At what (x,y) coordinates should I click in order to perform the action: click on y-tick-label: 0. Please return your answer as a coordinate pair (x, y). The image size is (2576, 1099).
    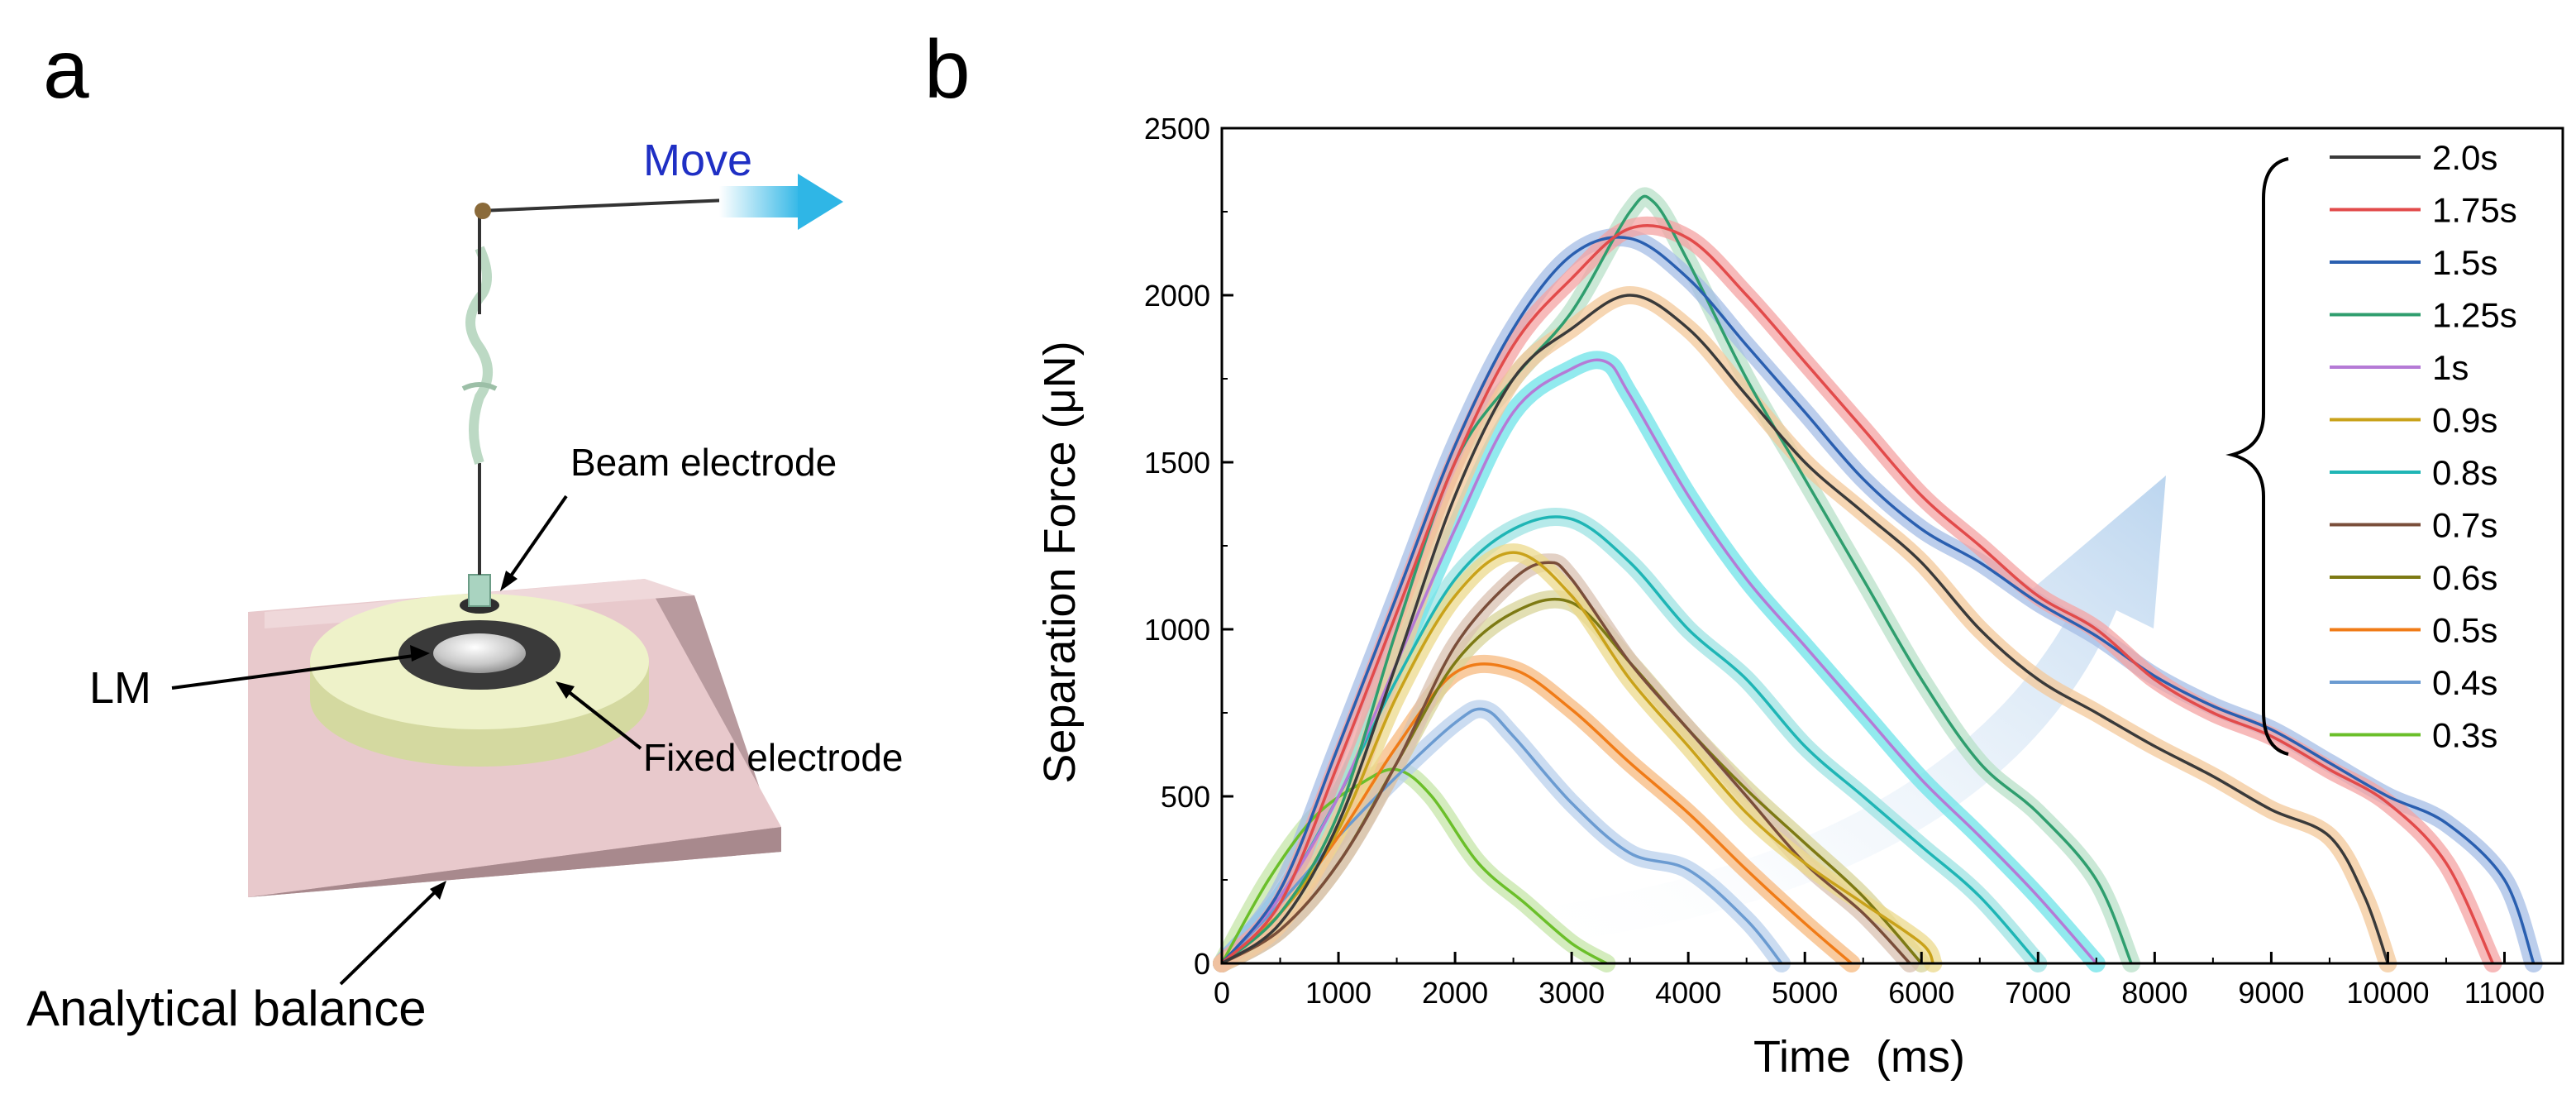
    Looking at the image, I should click on (1202, 964).